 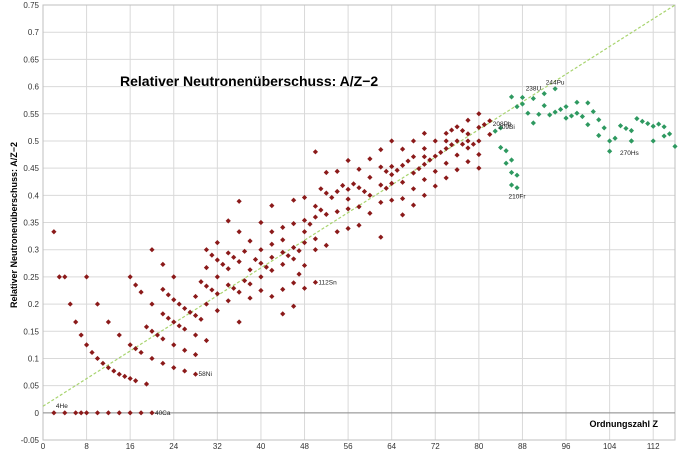 I want to click on x-tick-label: 48, so click(x=304, y=446).